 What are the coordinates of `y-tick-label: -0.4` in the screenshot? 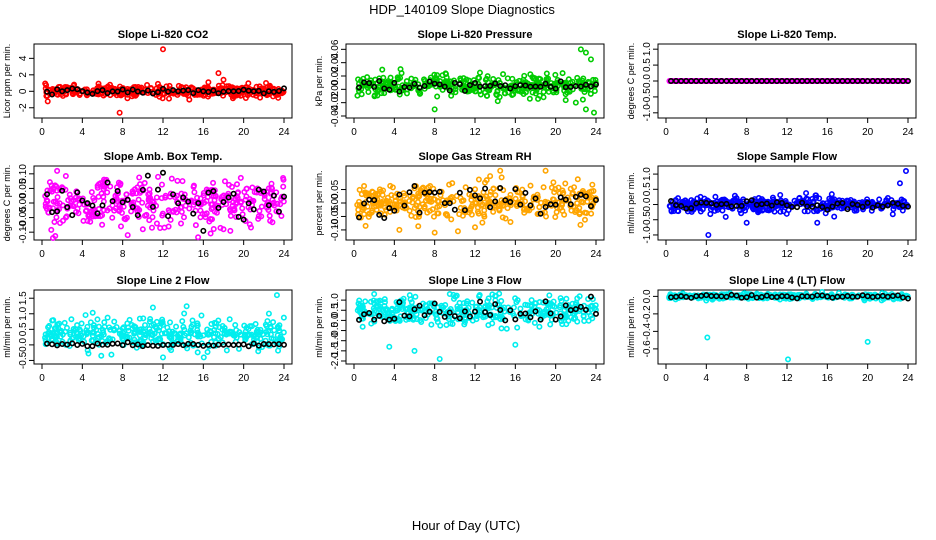 It's located at (647, 331).